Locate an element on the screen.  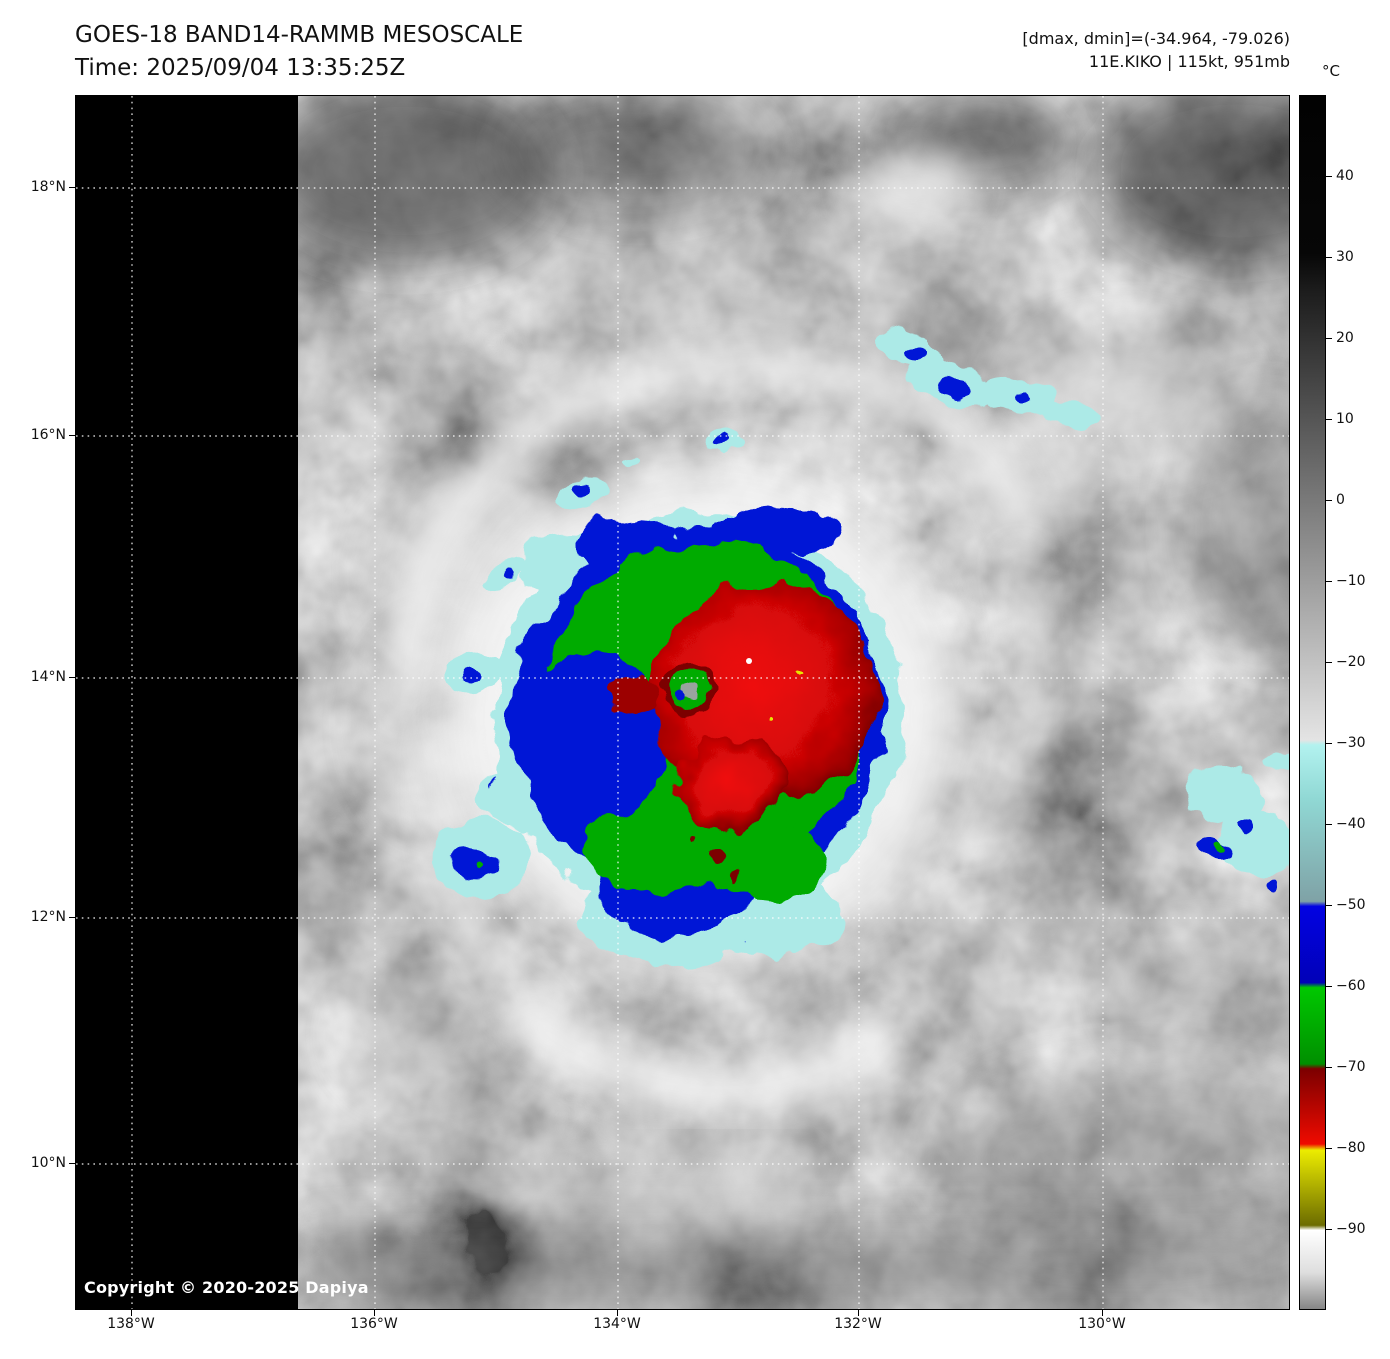
lon-label-130w: 130°W is located at coordinates (1102, 1324).